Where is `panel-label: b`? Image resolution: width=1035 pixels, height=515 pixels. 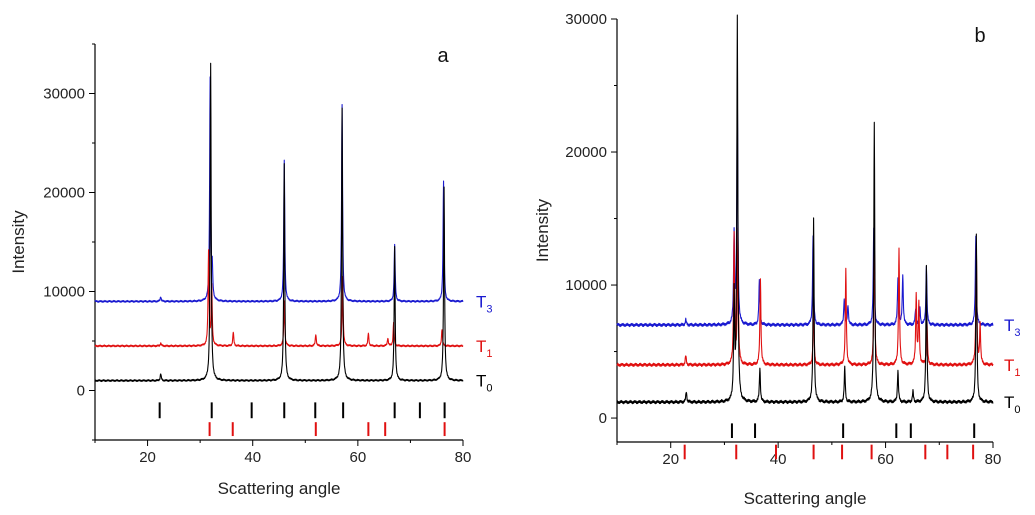 panel-label: b is located at coordinates (979, 36).